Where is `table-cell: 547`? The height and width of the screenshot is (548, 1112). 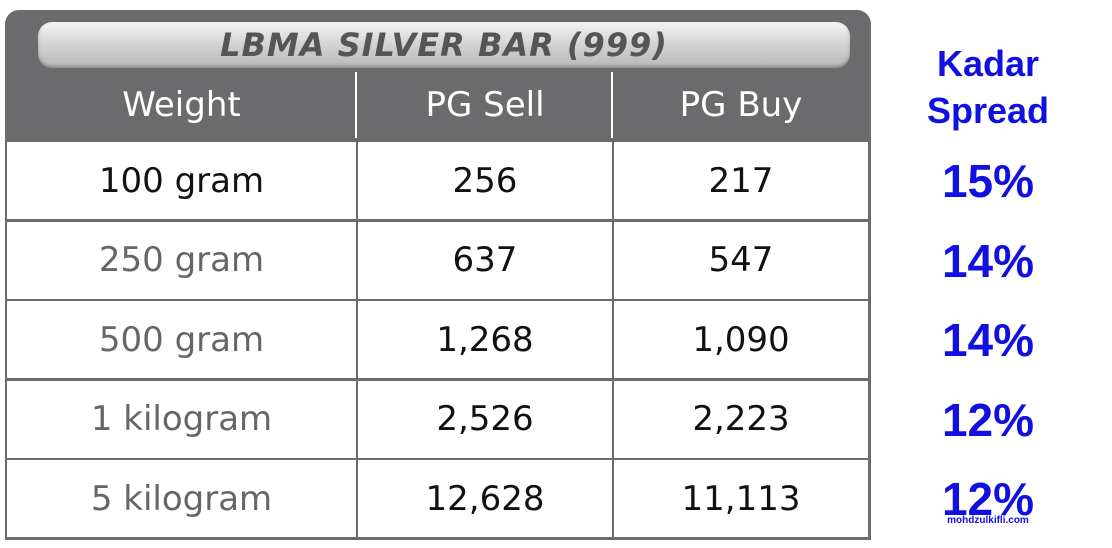 table-cell: 547 is located at coordinates (741, 260).